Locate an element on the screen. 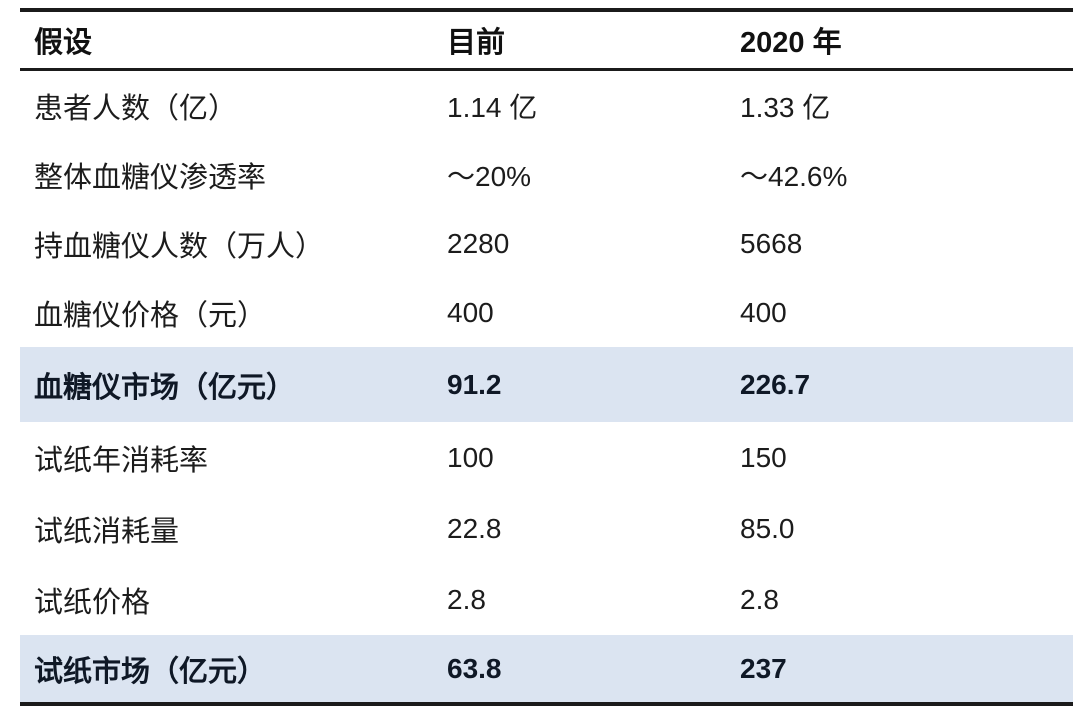  table-row-penetration: 整体血糖仪渗透率 ～20% ～42.6% is located at coordinates (546, 174).